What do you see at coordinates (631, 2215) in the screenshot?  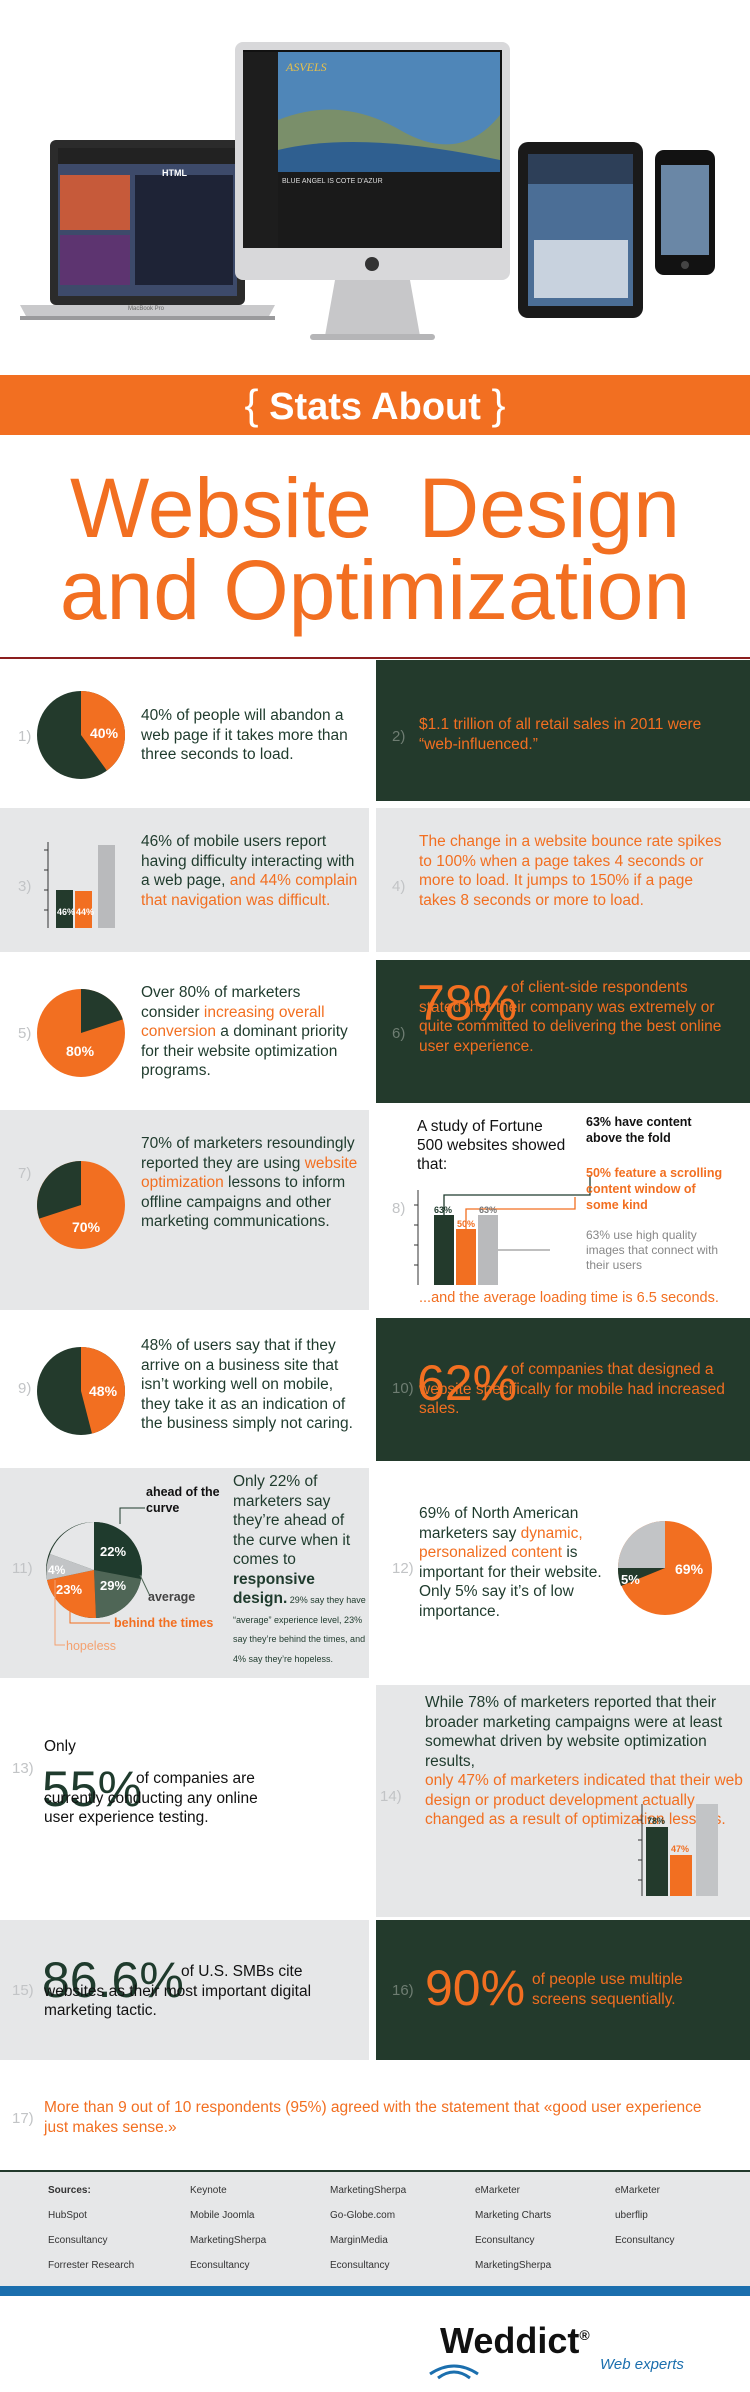 I see `source-c5-1: uberflip` at bounding box center [631, 2215].